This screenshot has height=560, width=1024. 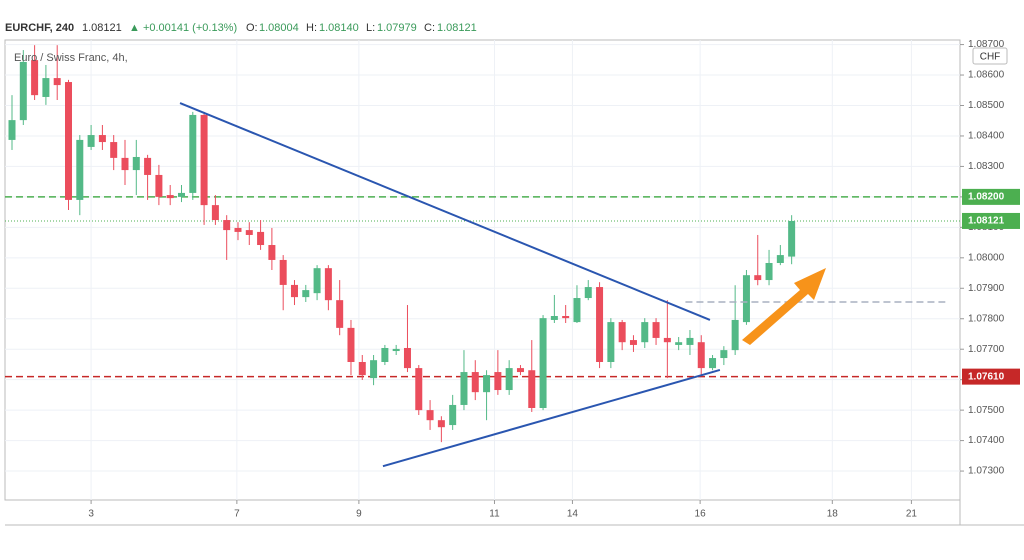 What do you see at coordinates (183, 28) in the screenshot?
I see `change: ▲ +0.00141 (+0.13%)` at bounding box center [183, 28].